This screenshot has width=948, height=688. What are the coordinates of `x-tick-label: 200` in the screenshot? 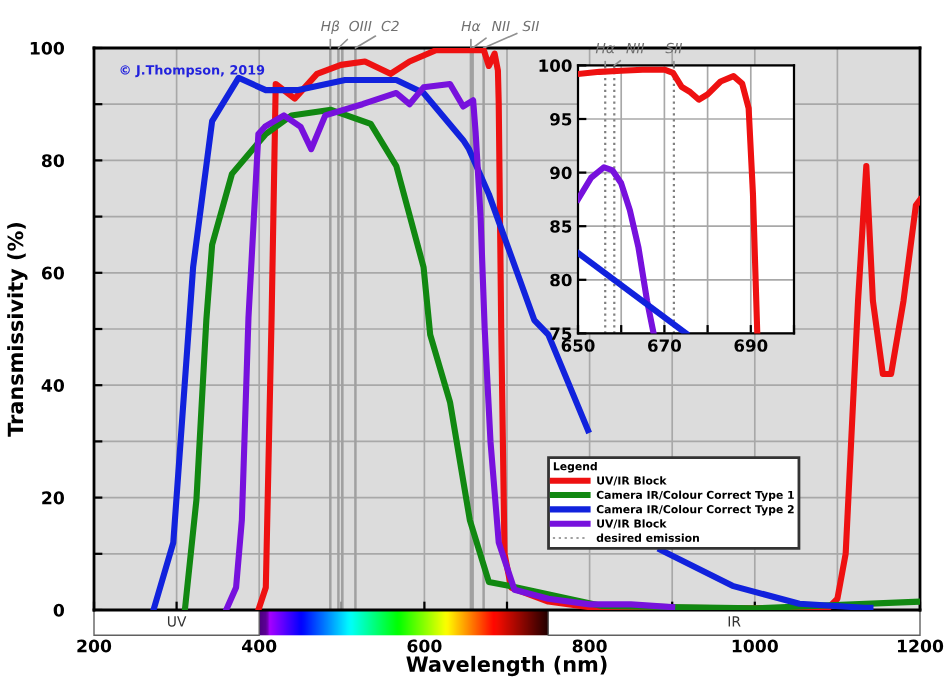 It's located at (94, 646).